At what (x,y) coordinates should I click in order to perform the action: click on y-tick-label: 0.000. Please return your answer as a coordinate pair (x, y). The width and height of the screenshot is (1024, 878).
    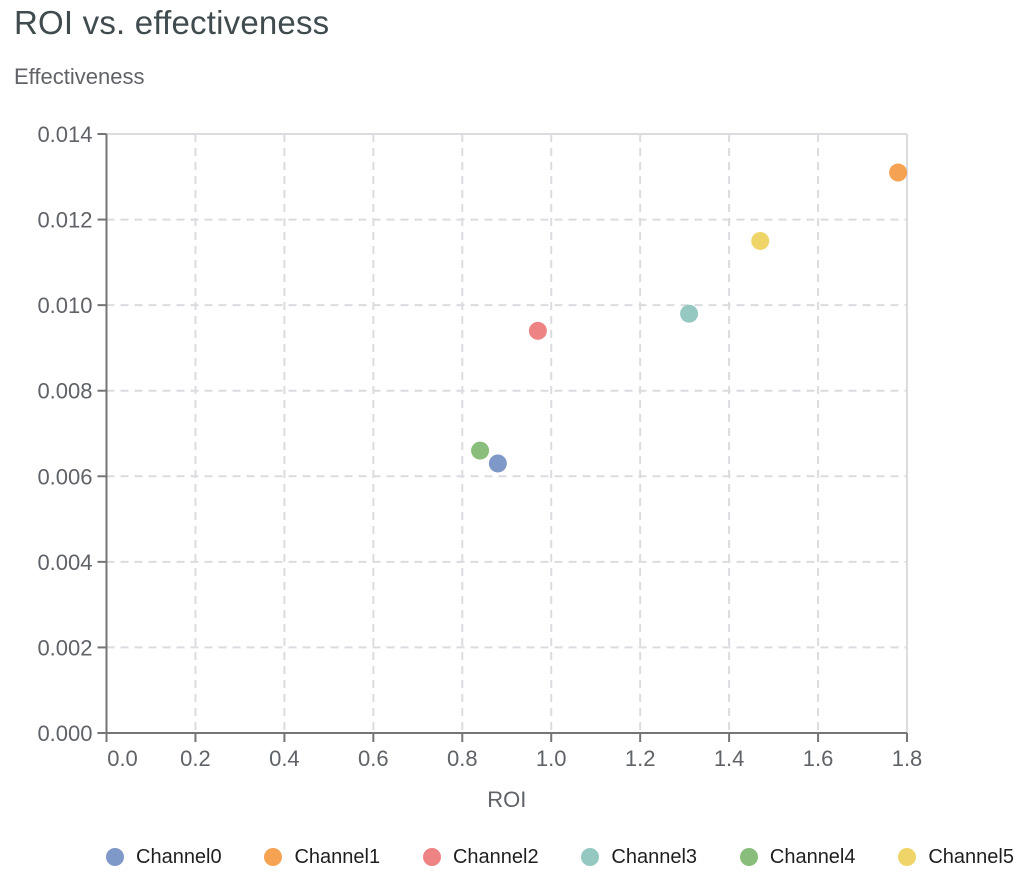
    Looking at the image, I should click on (64, 733).